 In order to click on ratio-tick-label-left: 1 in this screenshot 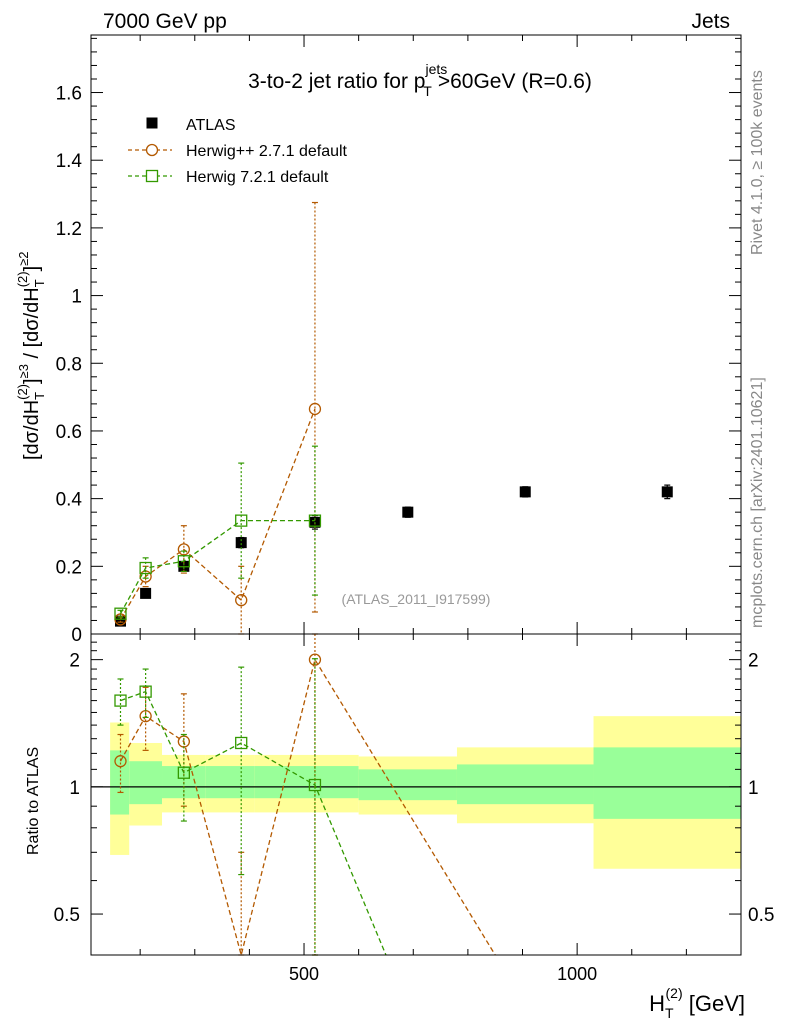, I will do `click(74, 788)`.